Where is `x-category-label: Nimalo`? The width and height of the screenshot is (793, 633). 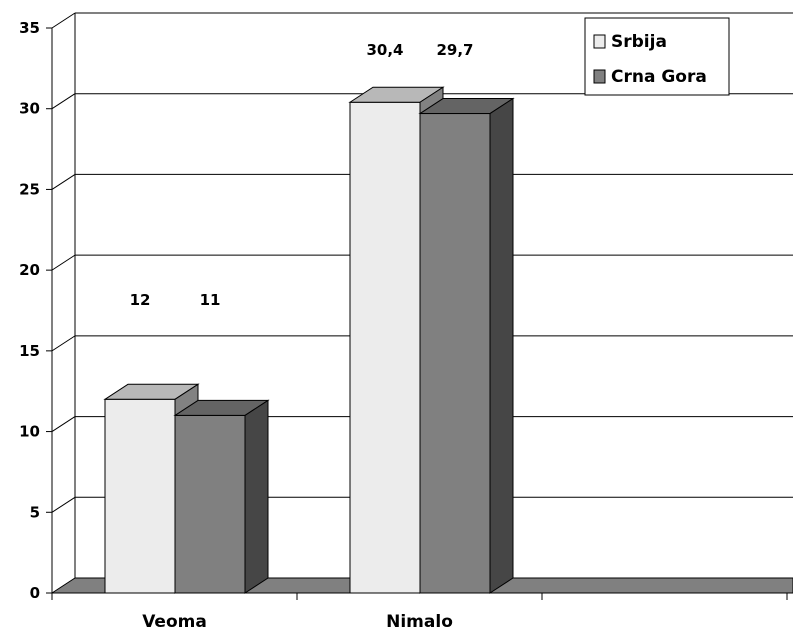
x-category-label: Nimalo is located at coordinates (419, 622).